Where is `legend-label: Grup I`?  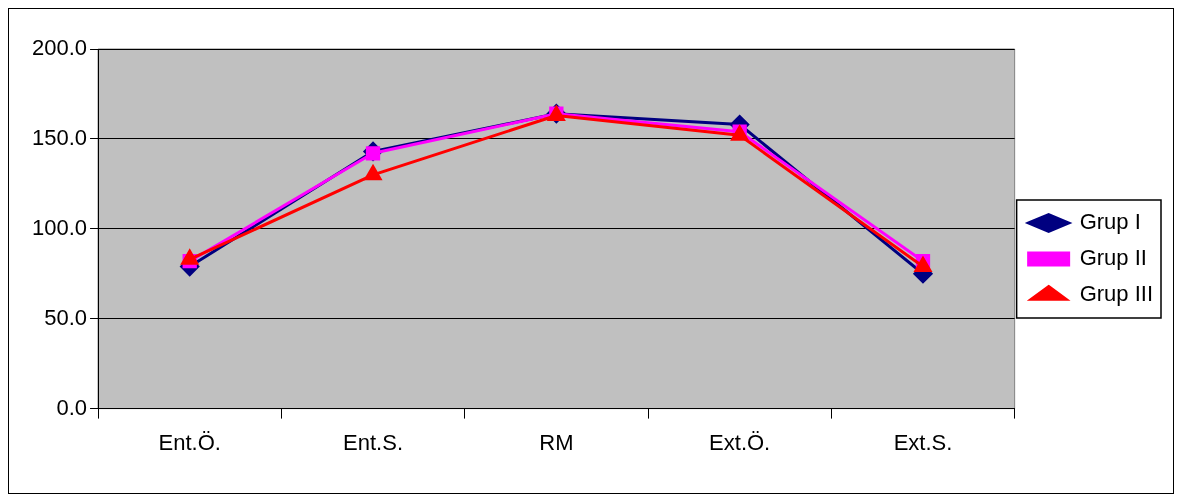
legend-label: Grup I is located at coordinates (1110, 222).